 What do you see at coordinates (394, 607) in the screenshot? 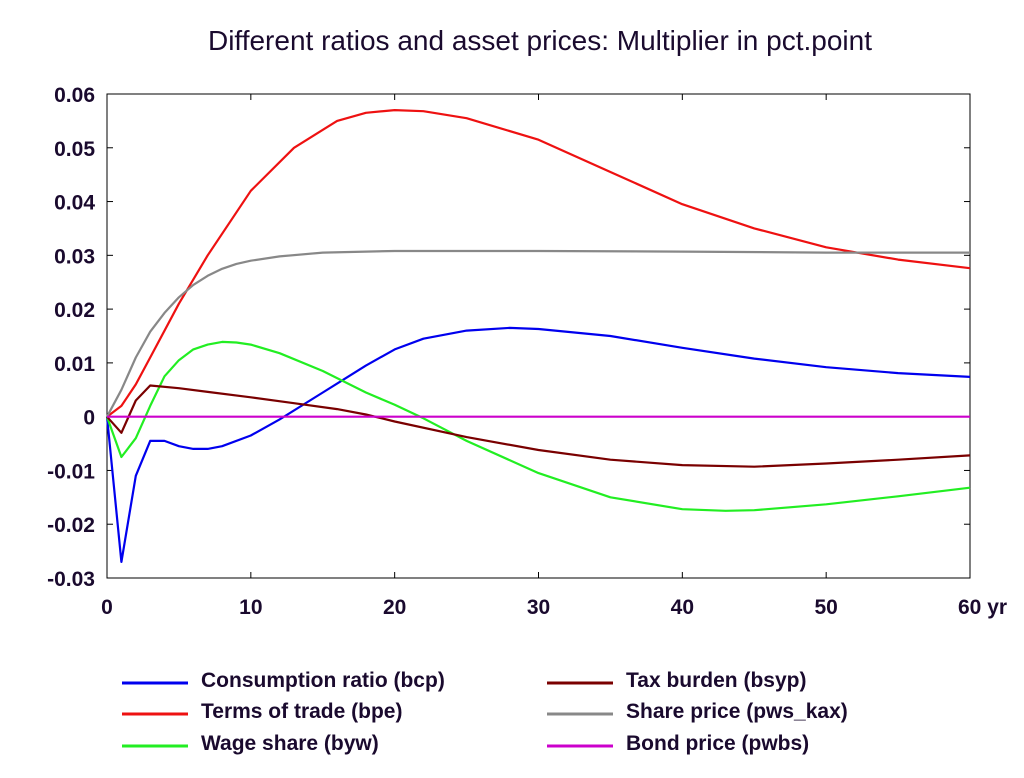
I see `x-tick-label: 20` at bounding box center [394, 607].